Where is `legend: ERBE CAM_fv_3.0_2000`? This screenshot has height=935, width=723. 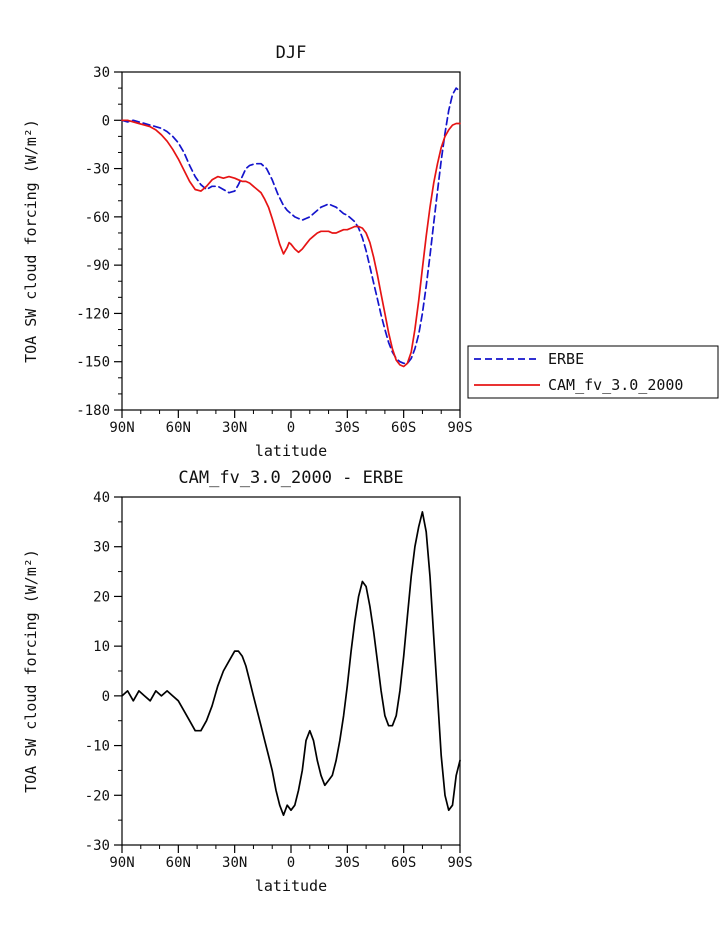 legend: ERBE CAM_fv_3.0_2000 is located at coordinates (593, 372).